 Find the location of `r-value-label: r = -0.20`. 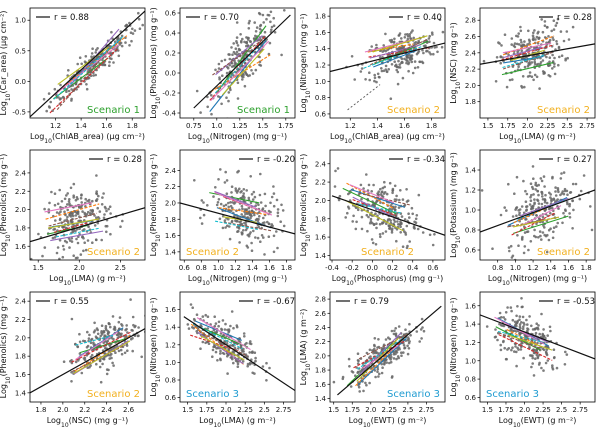

r-value-label: r = -0.20 is located at coordinates (276, 160).